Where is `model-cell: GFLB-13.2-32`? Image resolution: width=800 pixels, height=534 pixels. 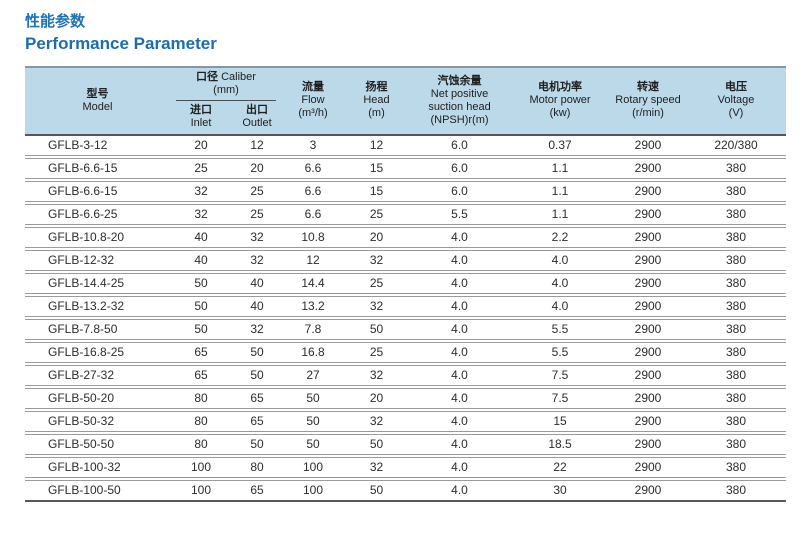 model-cell: GFLB-13.2-32 is located at coordinates (97, 307).